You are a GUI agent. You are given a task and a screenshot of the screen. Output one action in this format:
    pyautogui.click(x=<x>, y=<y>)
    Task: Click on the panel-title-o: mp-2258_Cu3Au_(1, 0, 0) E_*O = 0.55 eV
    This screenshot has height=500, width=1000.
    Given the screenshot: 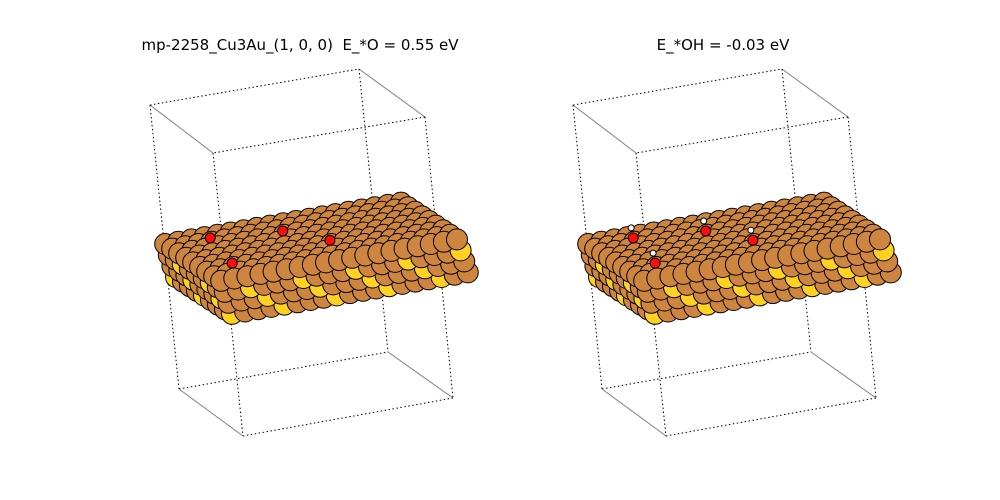 What is the action you would take?
    pyautogui.click(x=300, y=45)
    